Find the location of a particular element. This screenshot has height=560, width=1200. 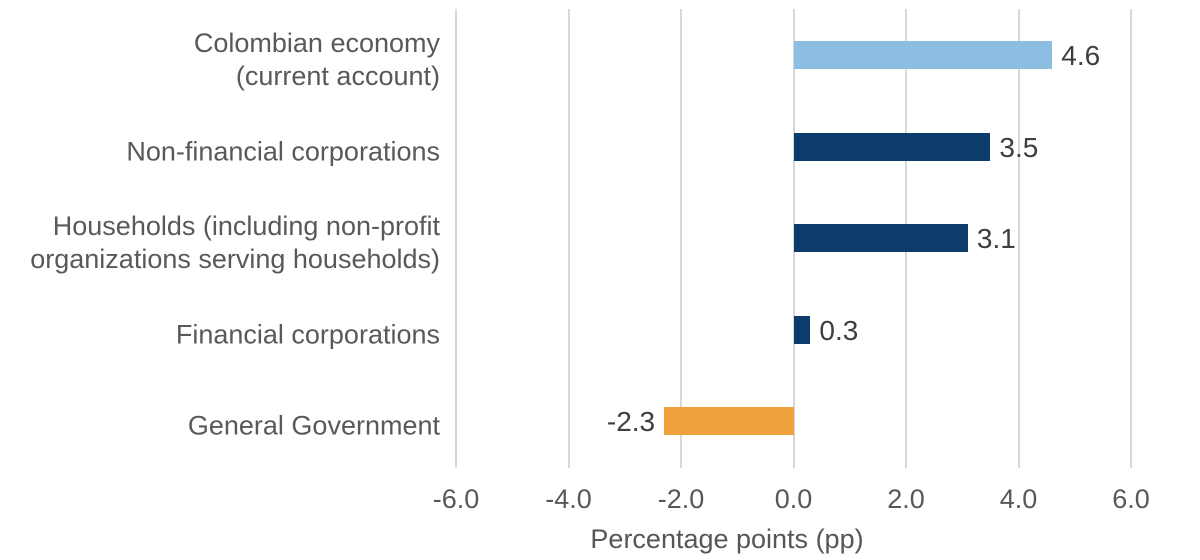

value-label-0: 4.6 is located at coordinates (1081, 56).